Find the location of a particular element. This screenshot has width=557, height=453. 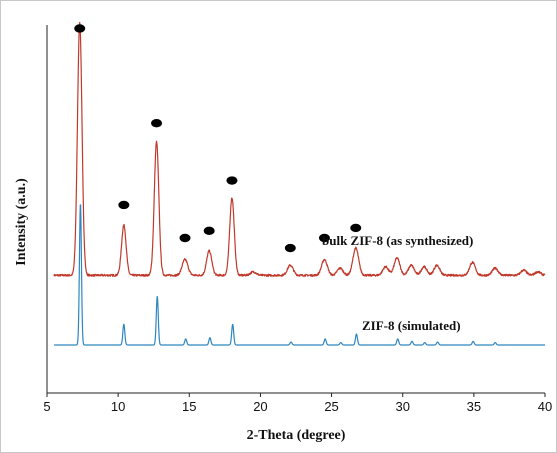

x-tick-label: 25 is located at coordinates (331, 406).